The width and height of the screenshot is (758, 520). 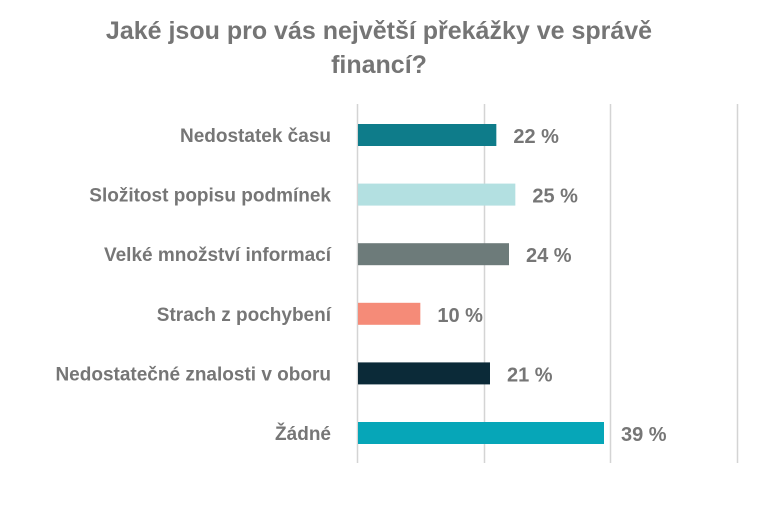 I want to click on data-label: 24 %, so click(x=549, y=256).